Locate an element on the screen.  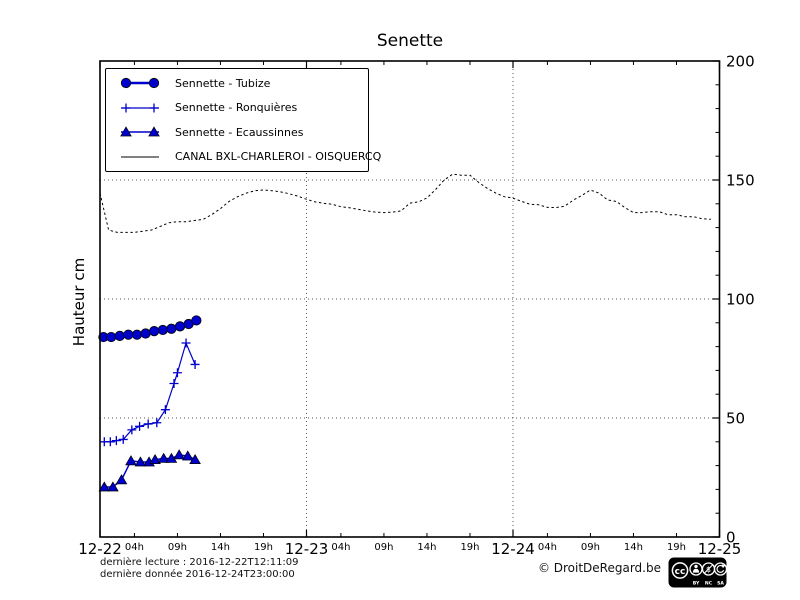
series-line-canal is located at coordinates (405, 203).